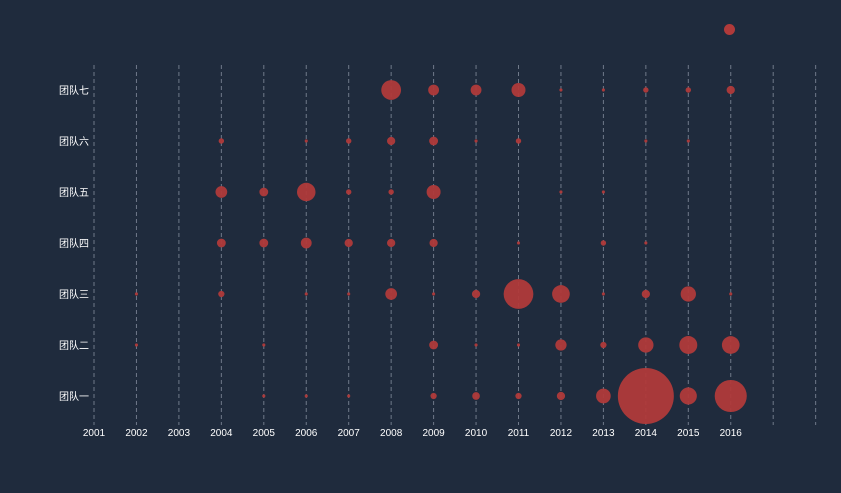 The width and height of the screenshot is (841, 493). Describe the element at coordinates (94, 433) in the screenshot. I see `x-tick-label: 2001` at that location.